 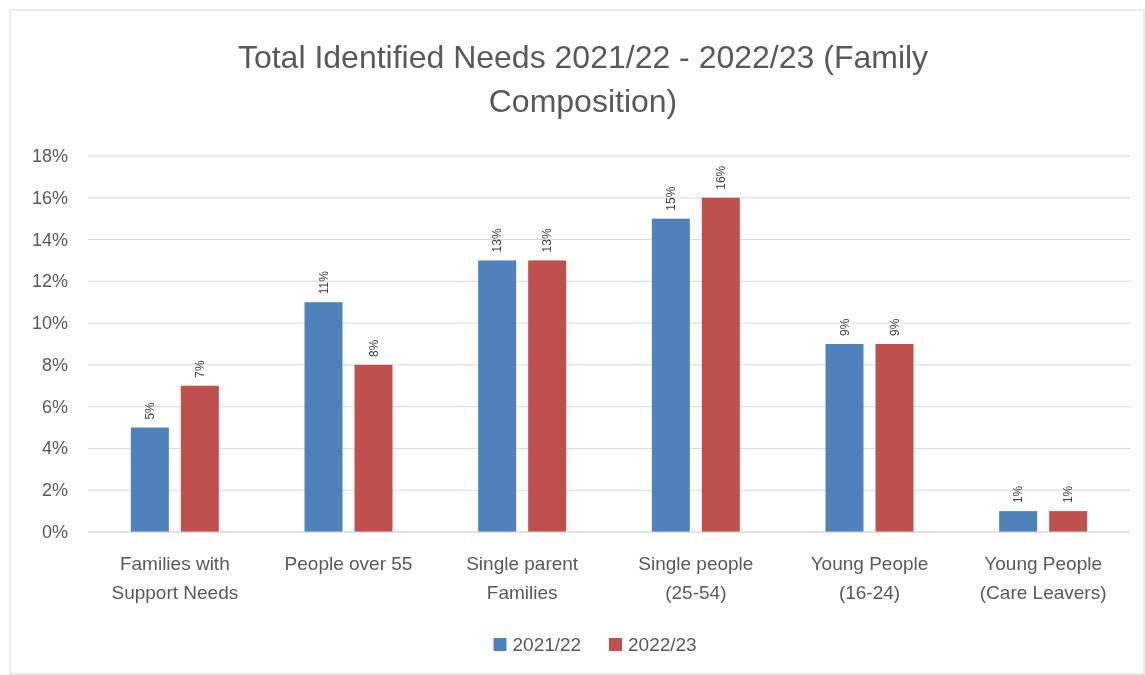 I want to click on y-tick-label: 16%, so click(x=49, y=197).